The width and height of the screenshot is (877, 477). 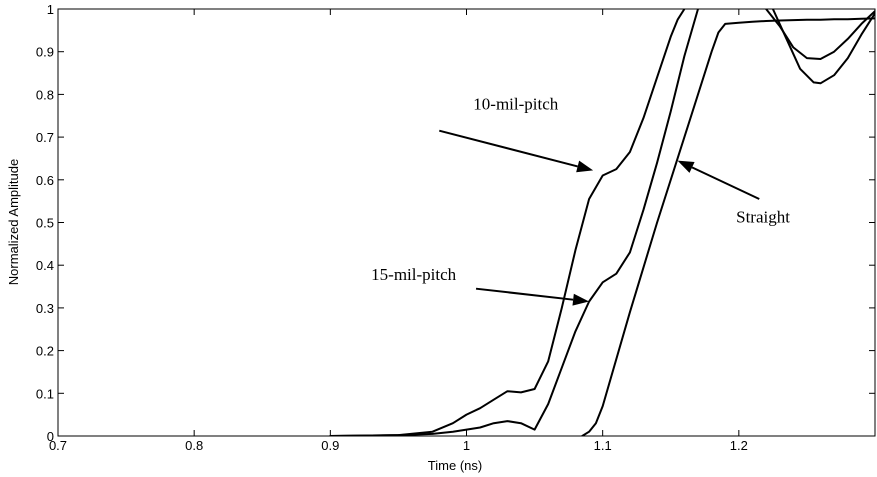 I want to click on y-axis-label: Normalized Amplitude, so click(x=13, y=222).